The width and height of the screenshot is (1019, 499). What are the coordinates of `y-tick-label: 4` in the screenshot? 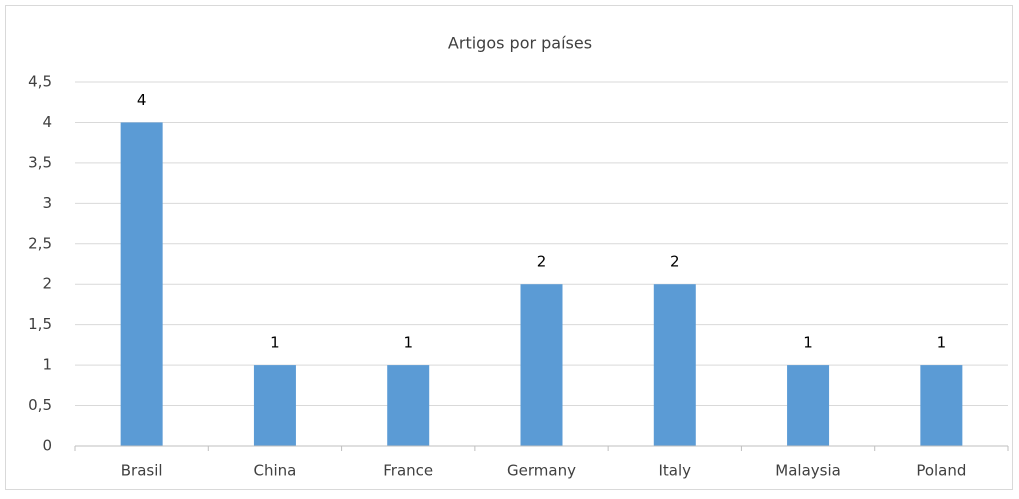 It's located at (47, 122).